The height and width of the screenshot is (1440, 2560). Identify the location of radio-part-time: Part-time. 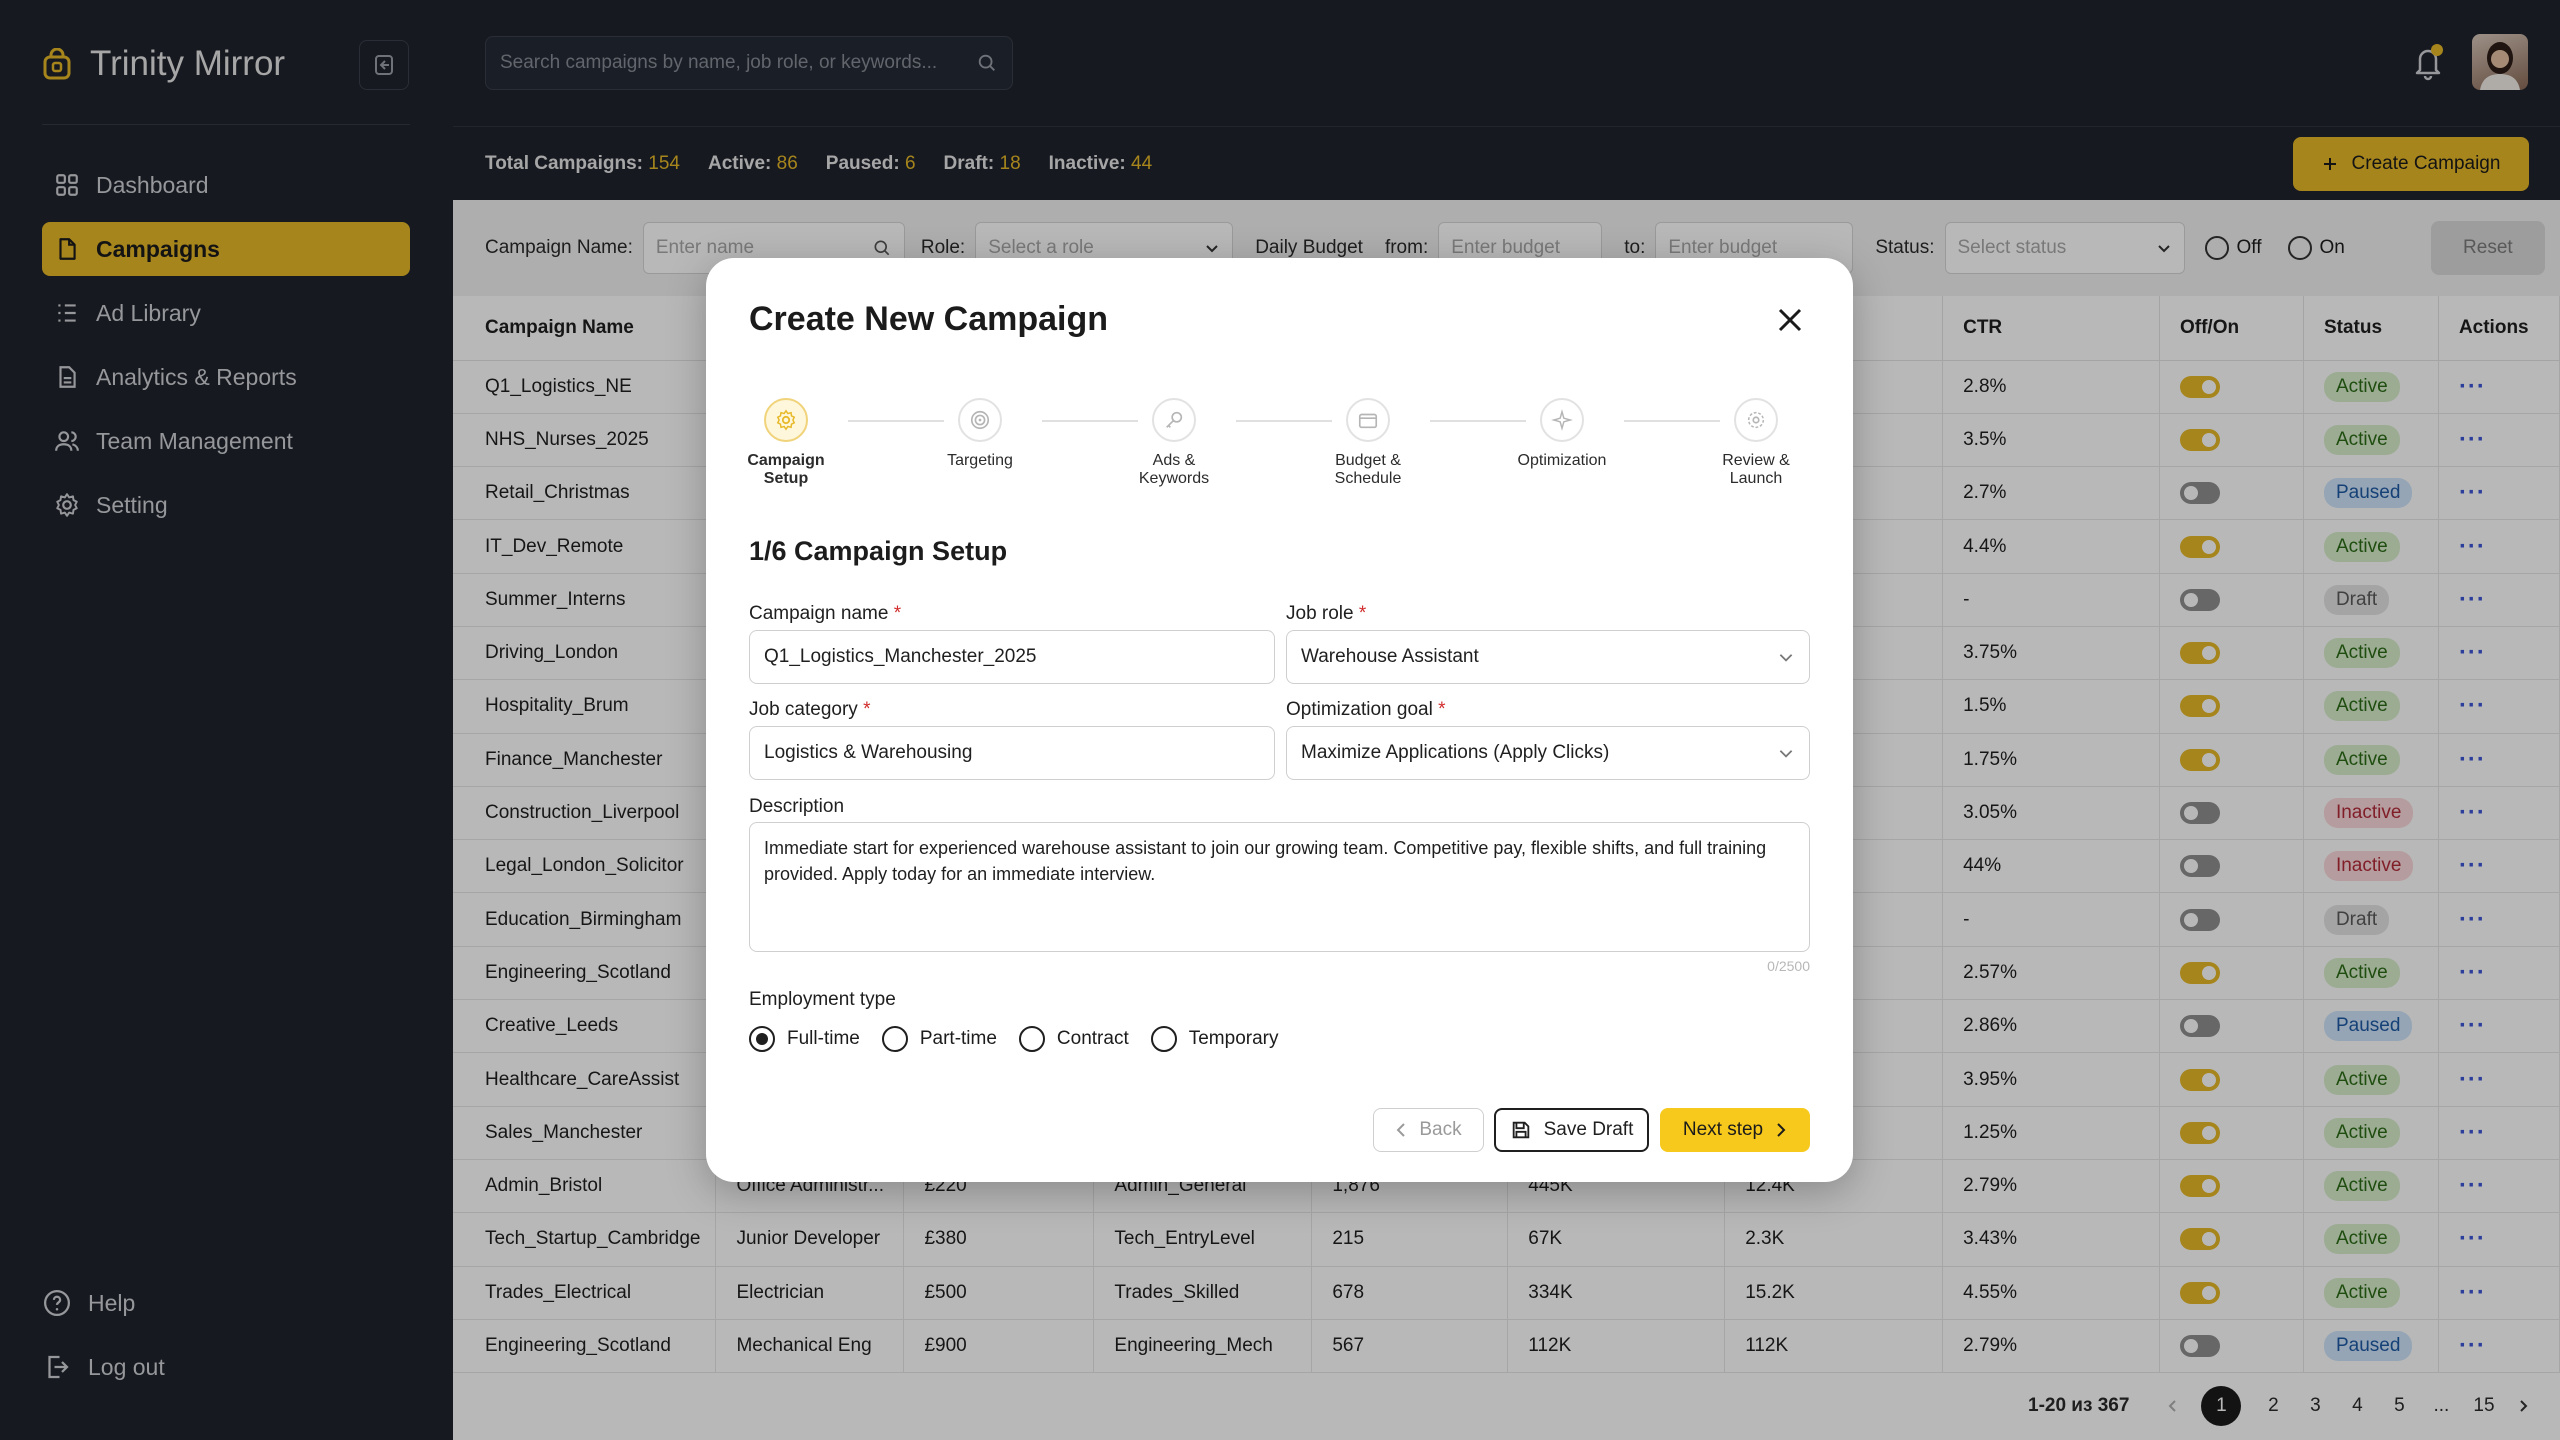
(939, 1039).